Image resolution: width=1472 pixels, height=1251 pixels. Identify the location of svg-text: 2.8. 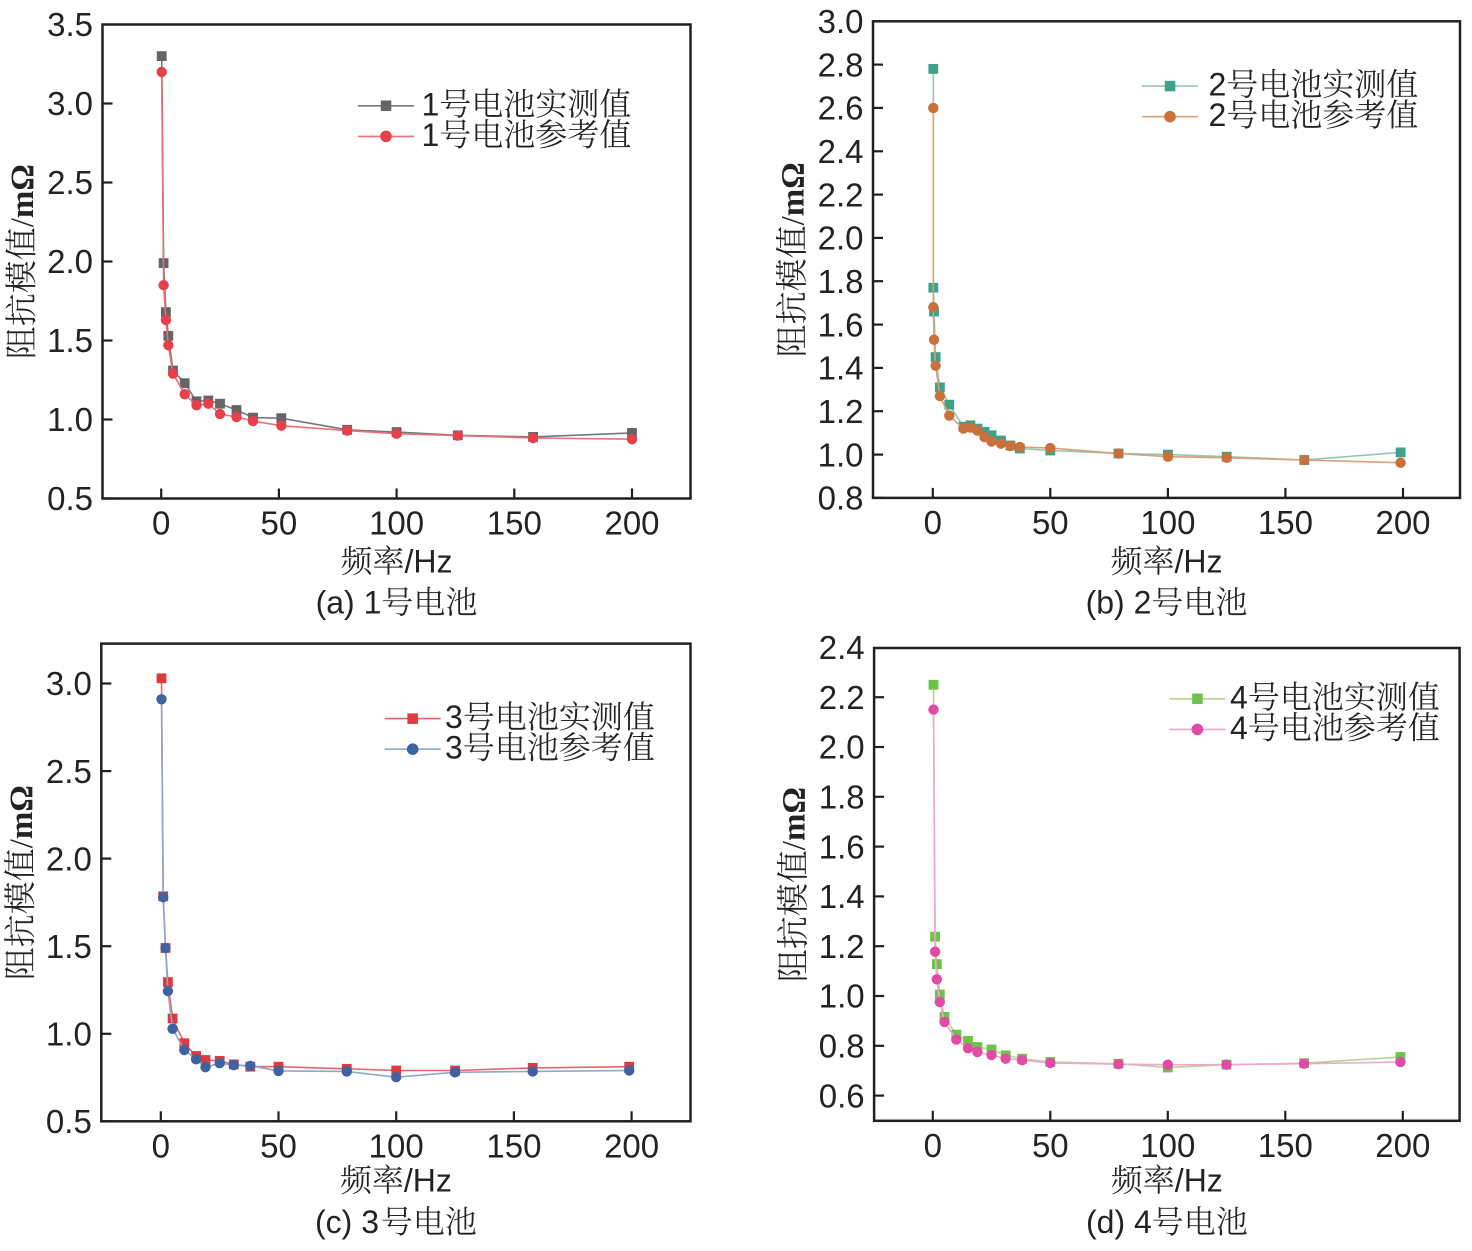
(841, 64).